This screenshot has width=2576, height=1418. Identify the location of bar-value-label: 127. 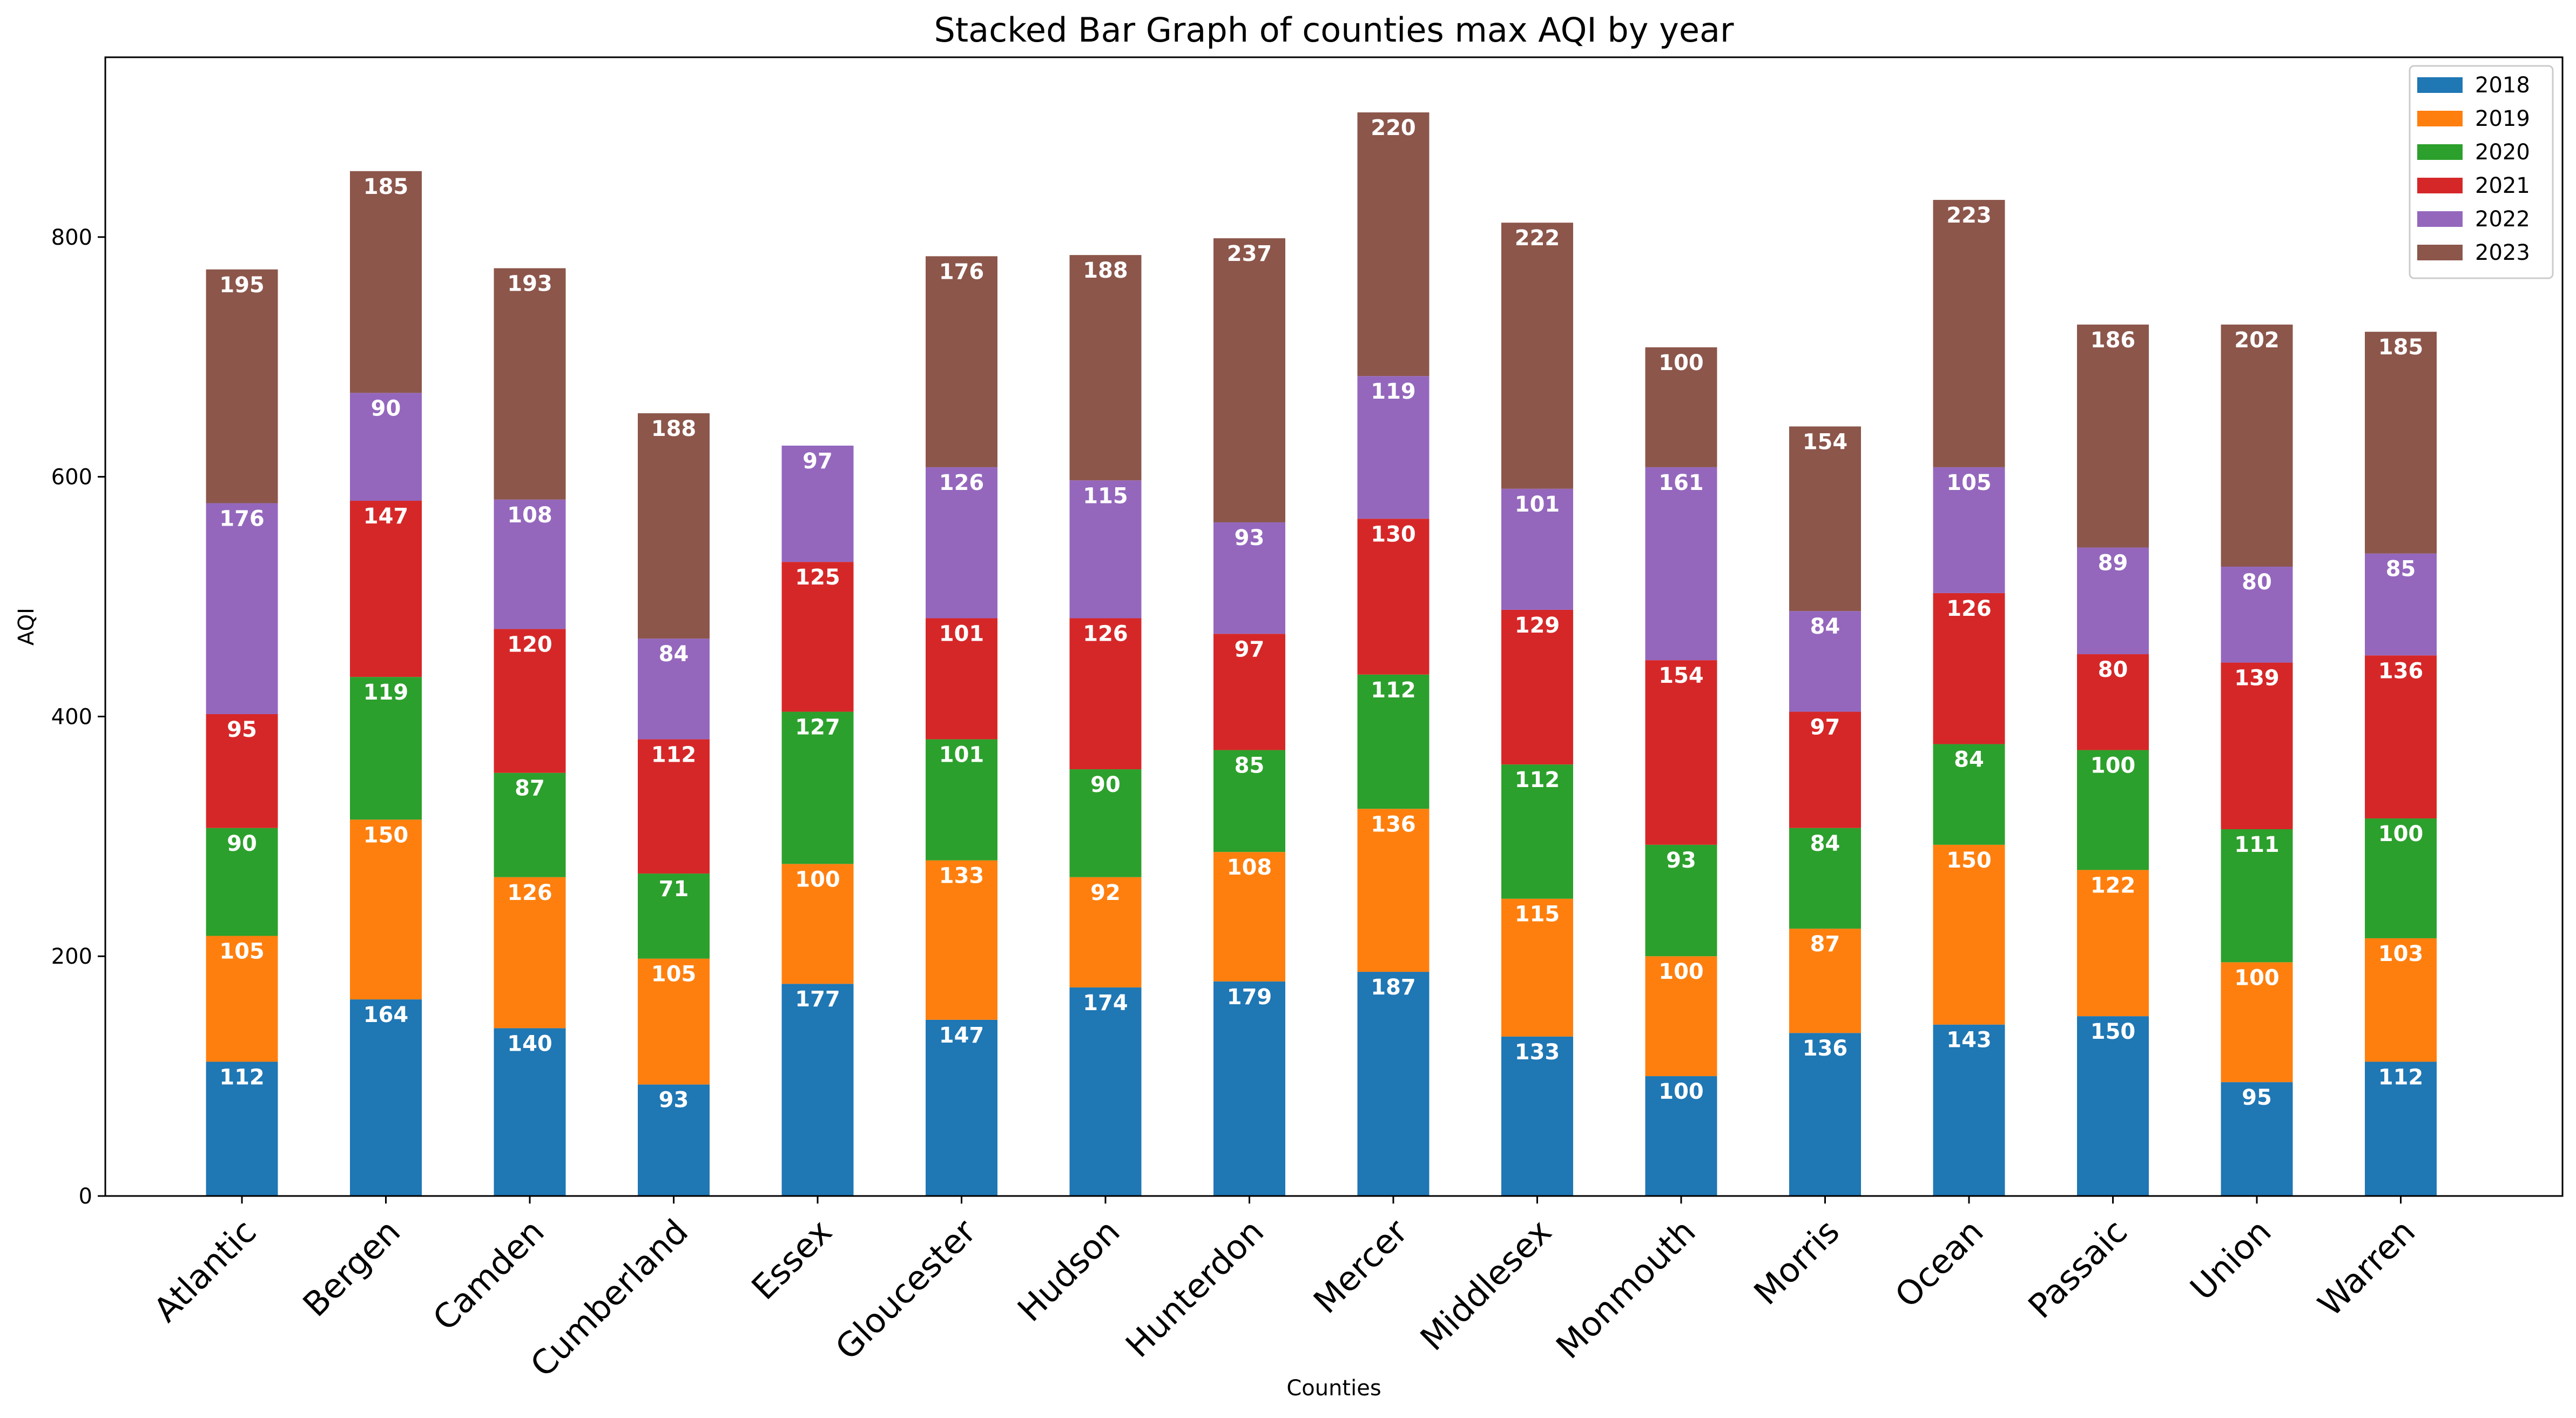
(817, 727).